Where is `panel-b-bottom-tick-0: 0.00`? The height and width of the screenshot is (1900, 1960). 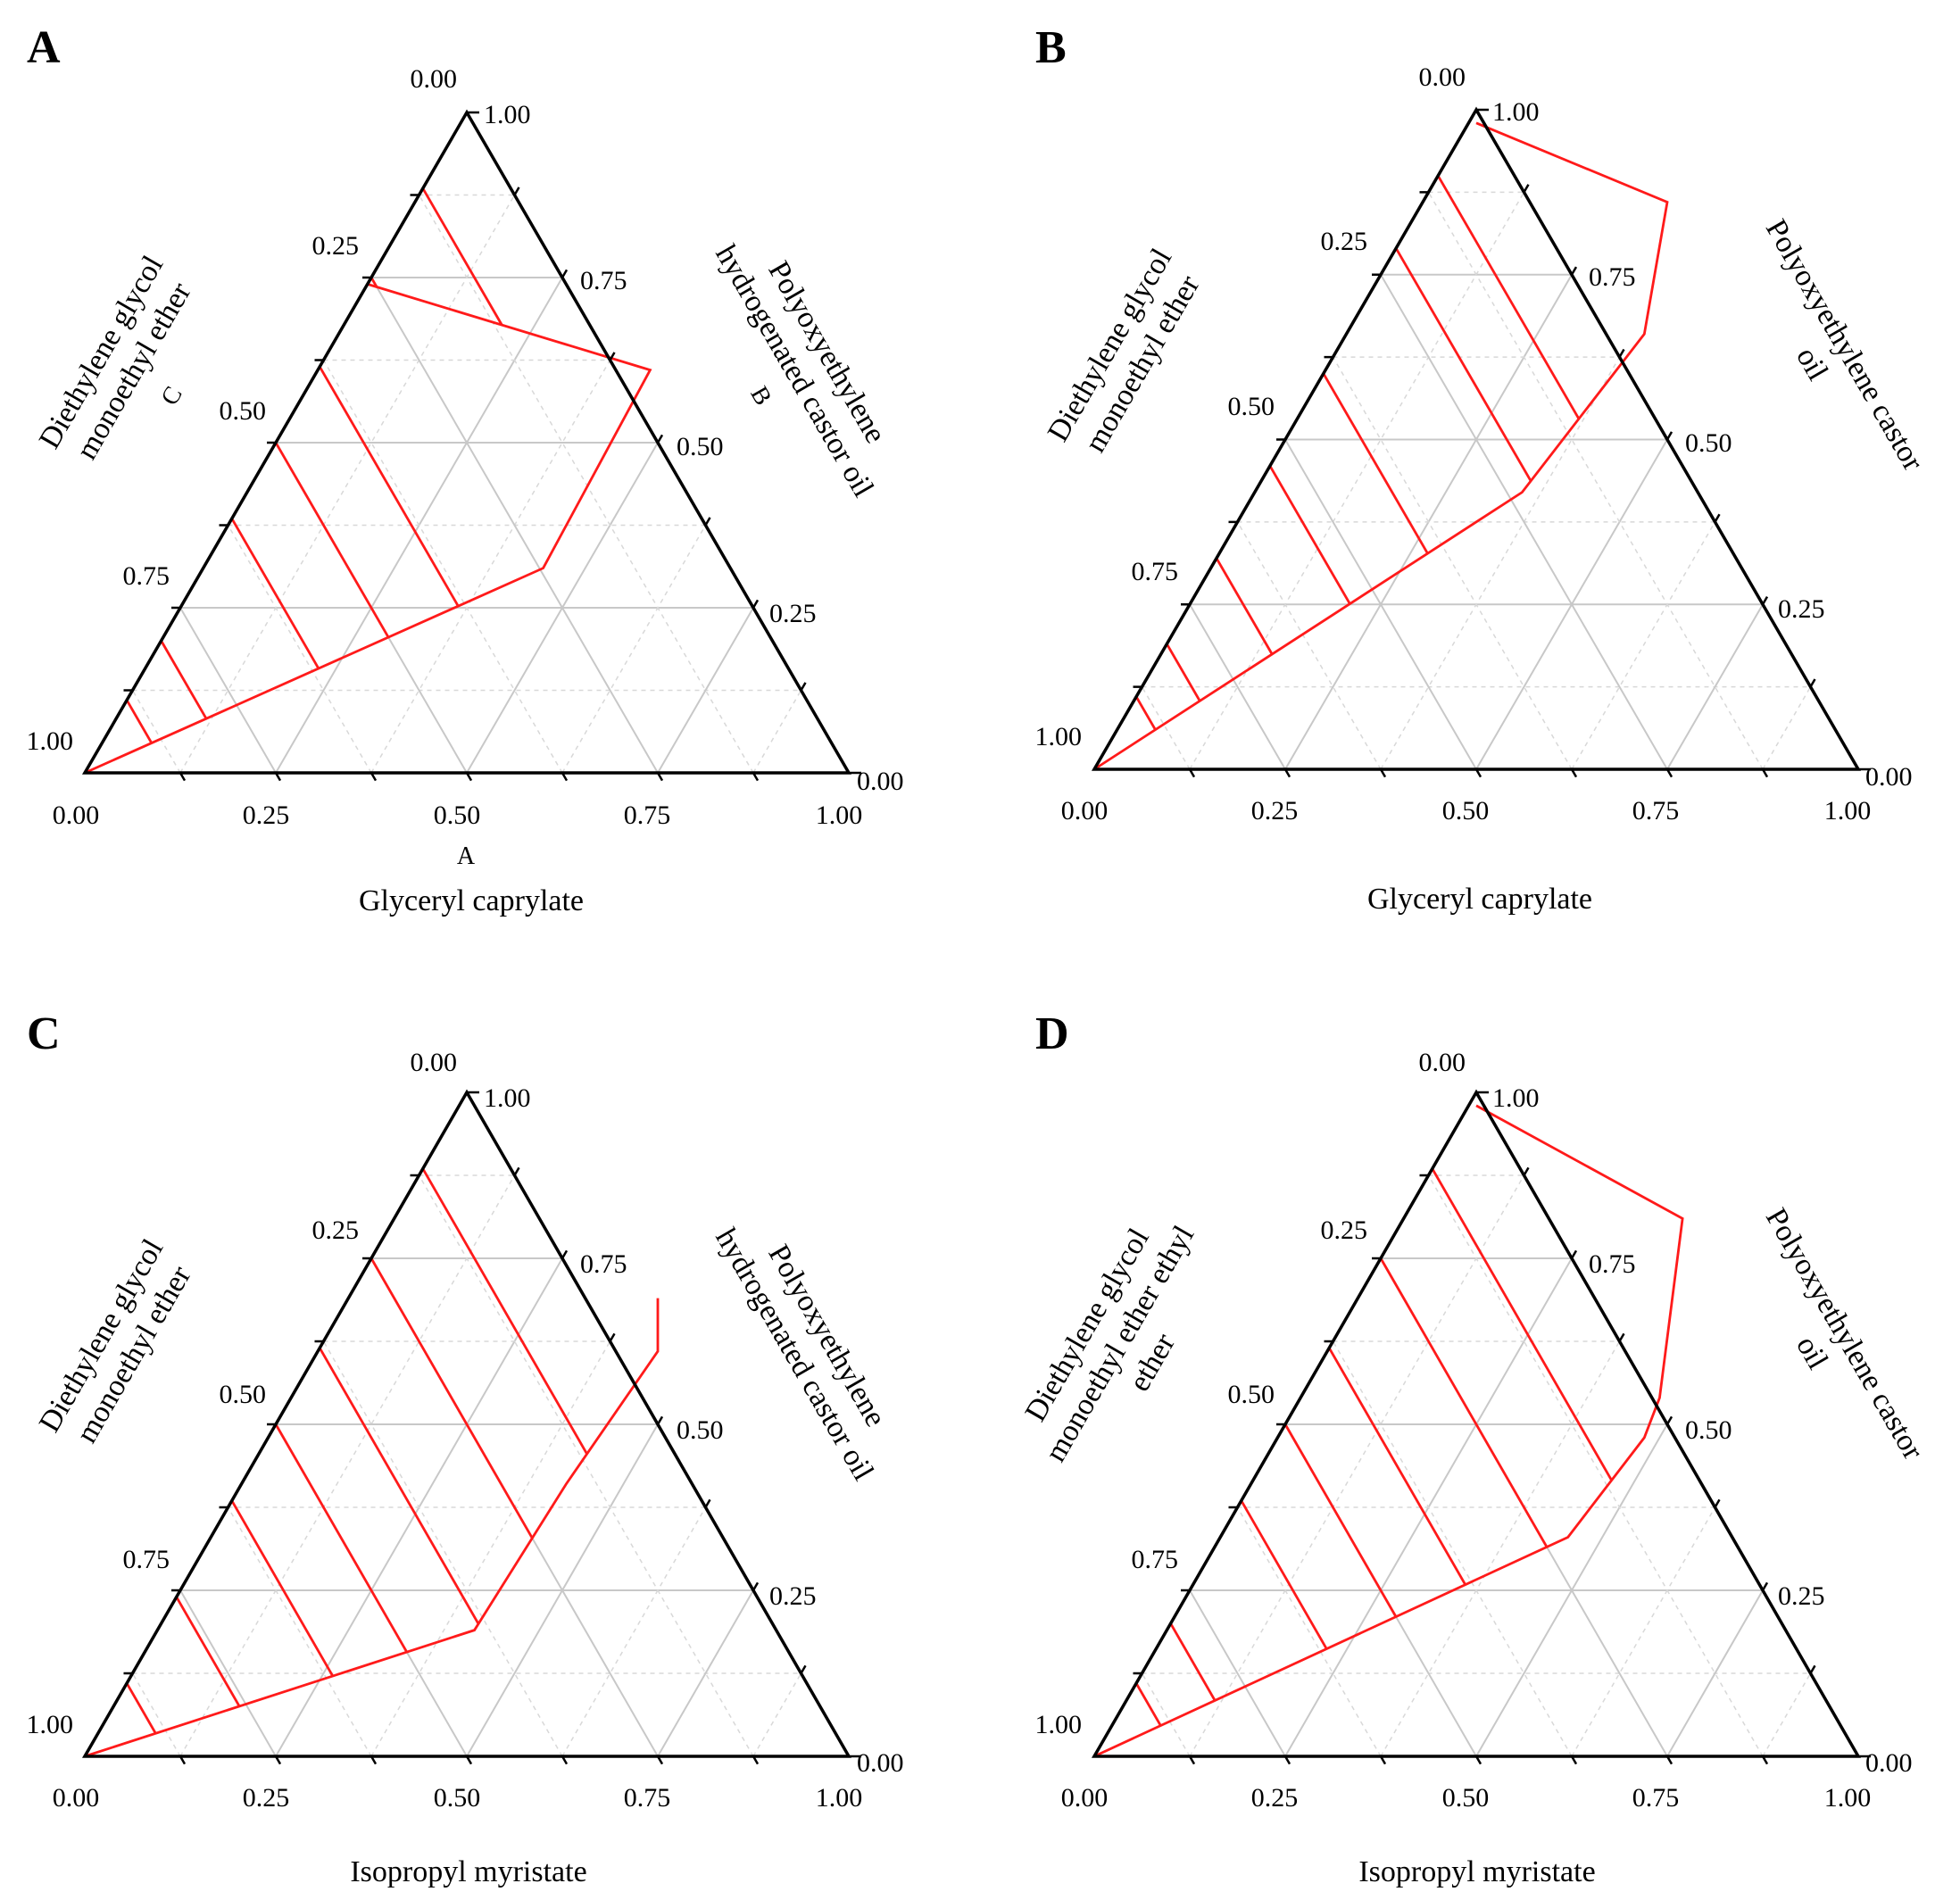 panel-b-bottom-tick-0: 0.00 is located at coordinates (1085, 811).